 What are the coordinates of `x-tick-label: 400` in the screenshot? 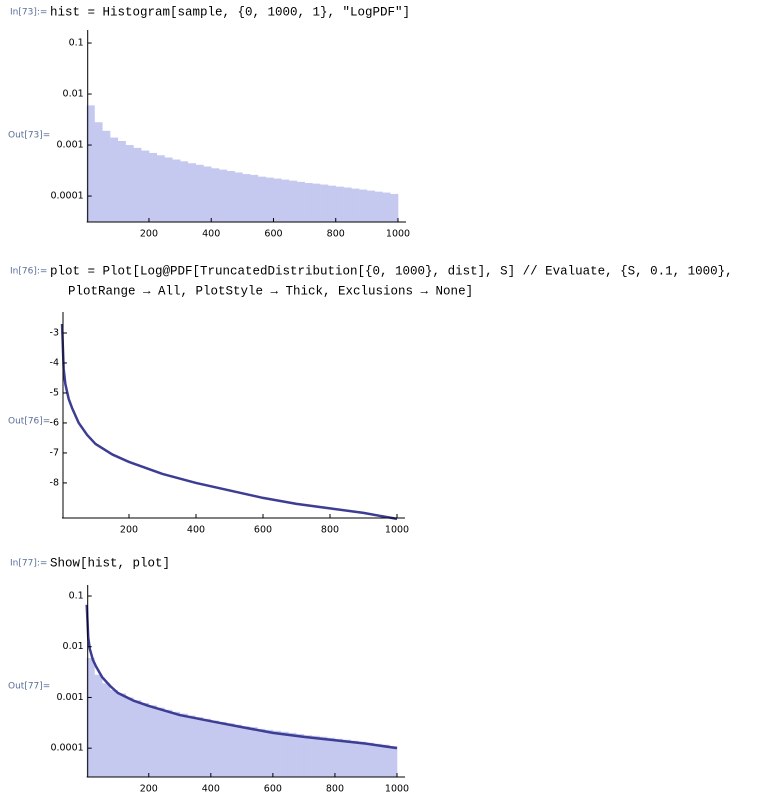 It's located at (196, 530).